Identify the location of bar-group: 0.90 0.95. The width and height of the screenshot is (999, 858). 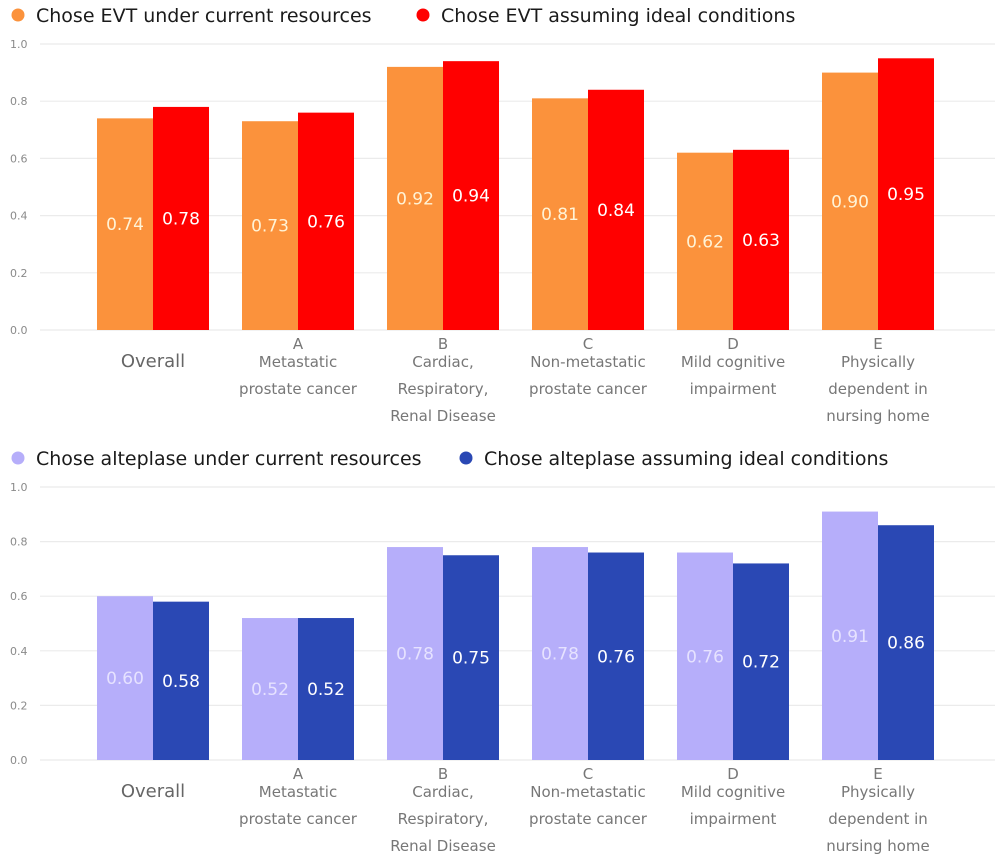
(878, 194).